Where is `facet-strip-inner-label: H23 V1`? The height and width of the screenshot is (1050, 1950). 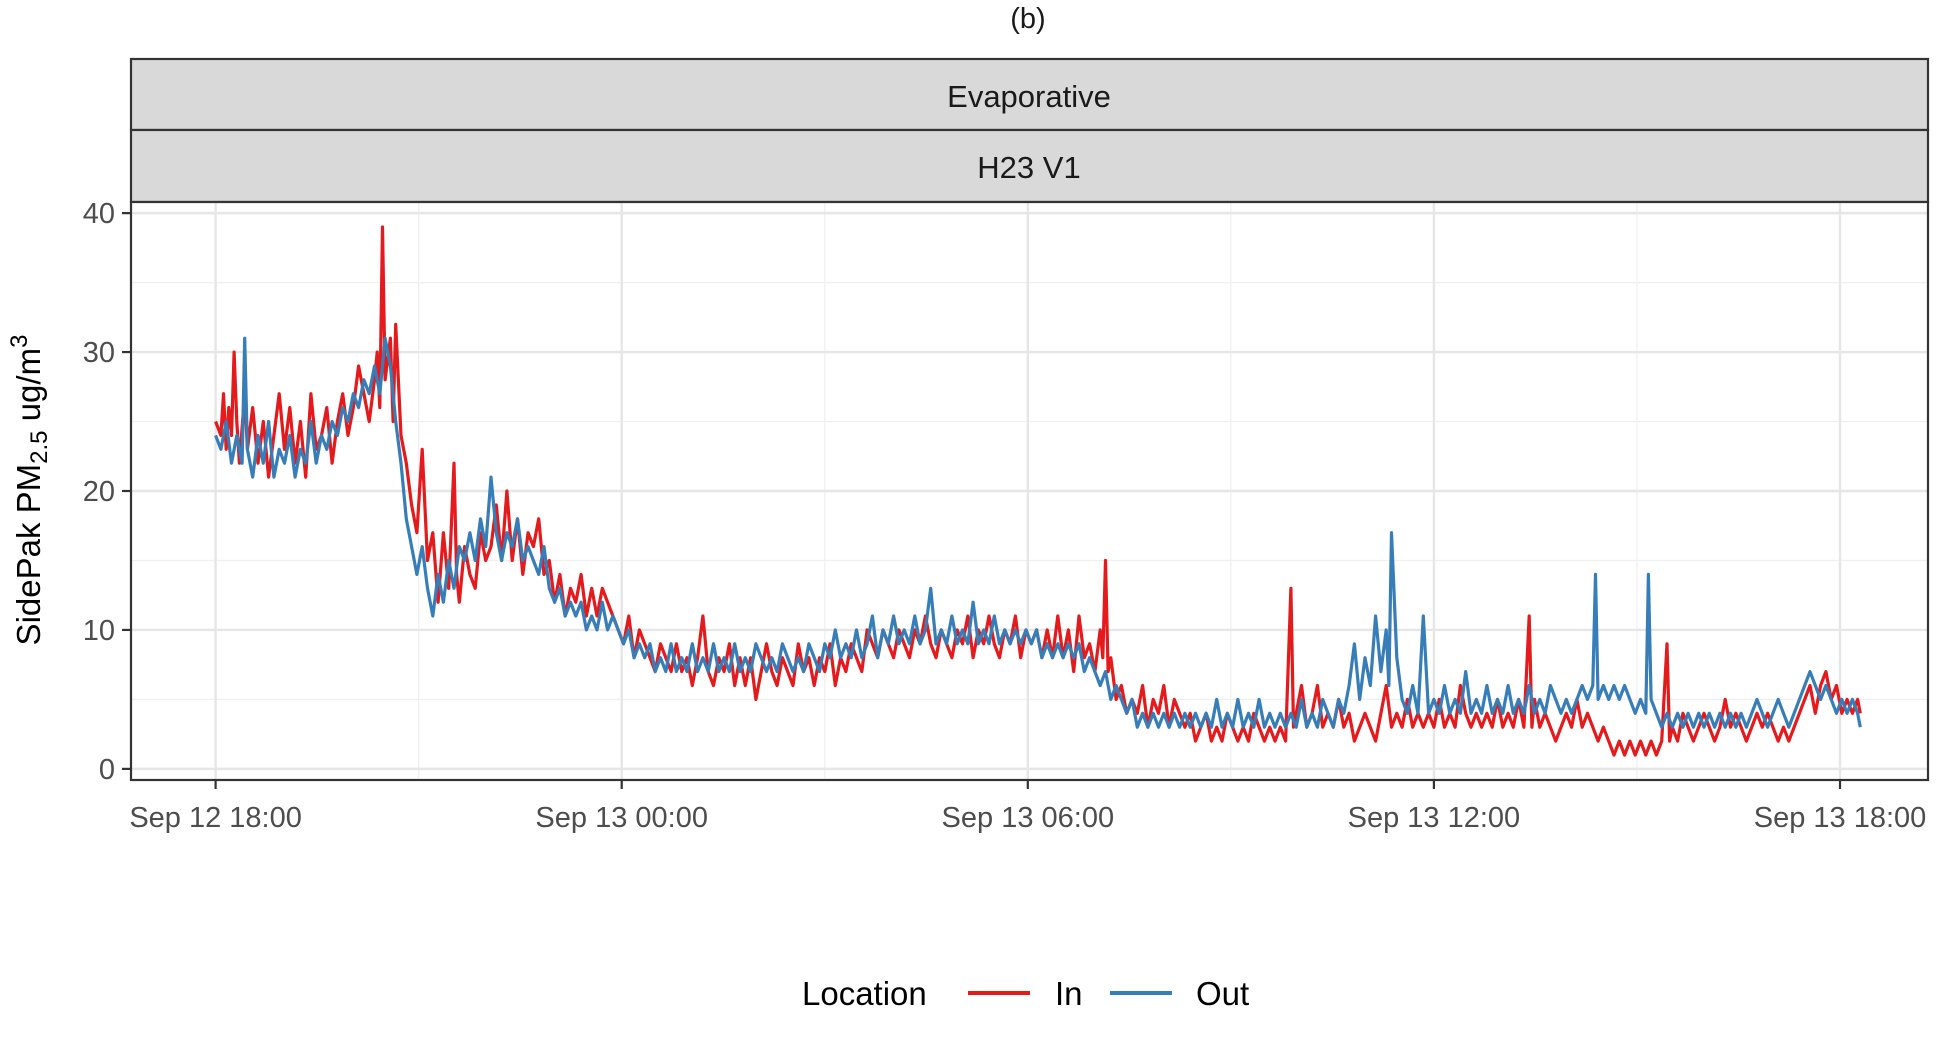
facet-strip-inner-label: H23 V1 is located at coordinates (1028, 167).